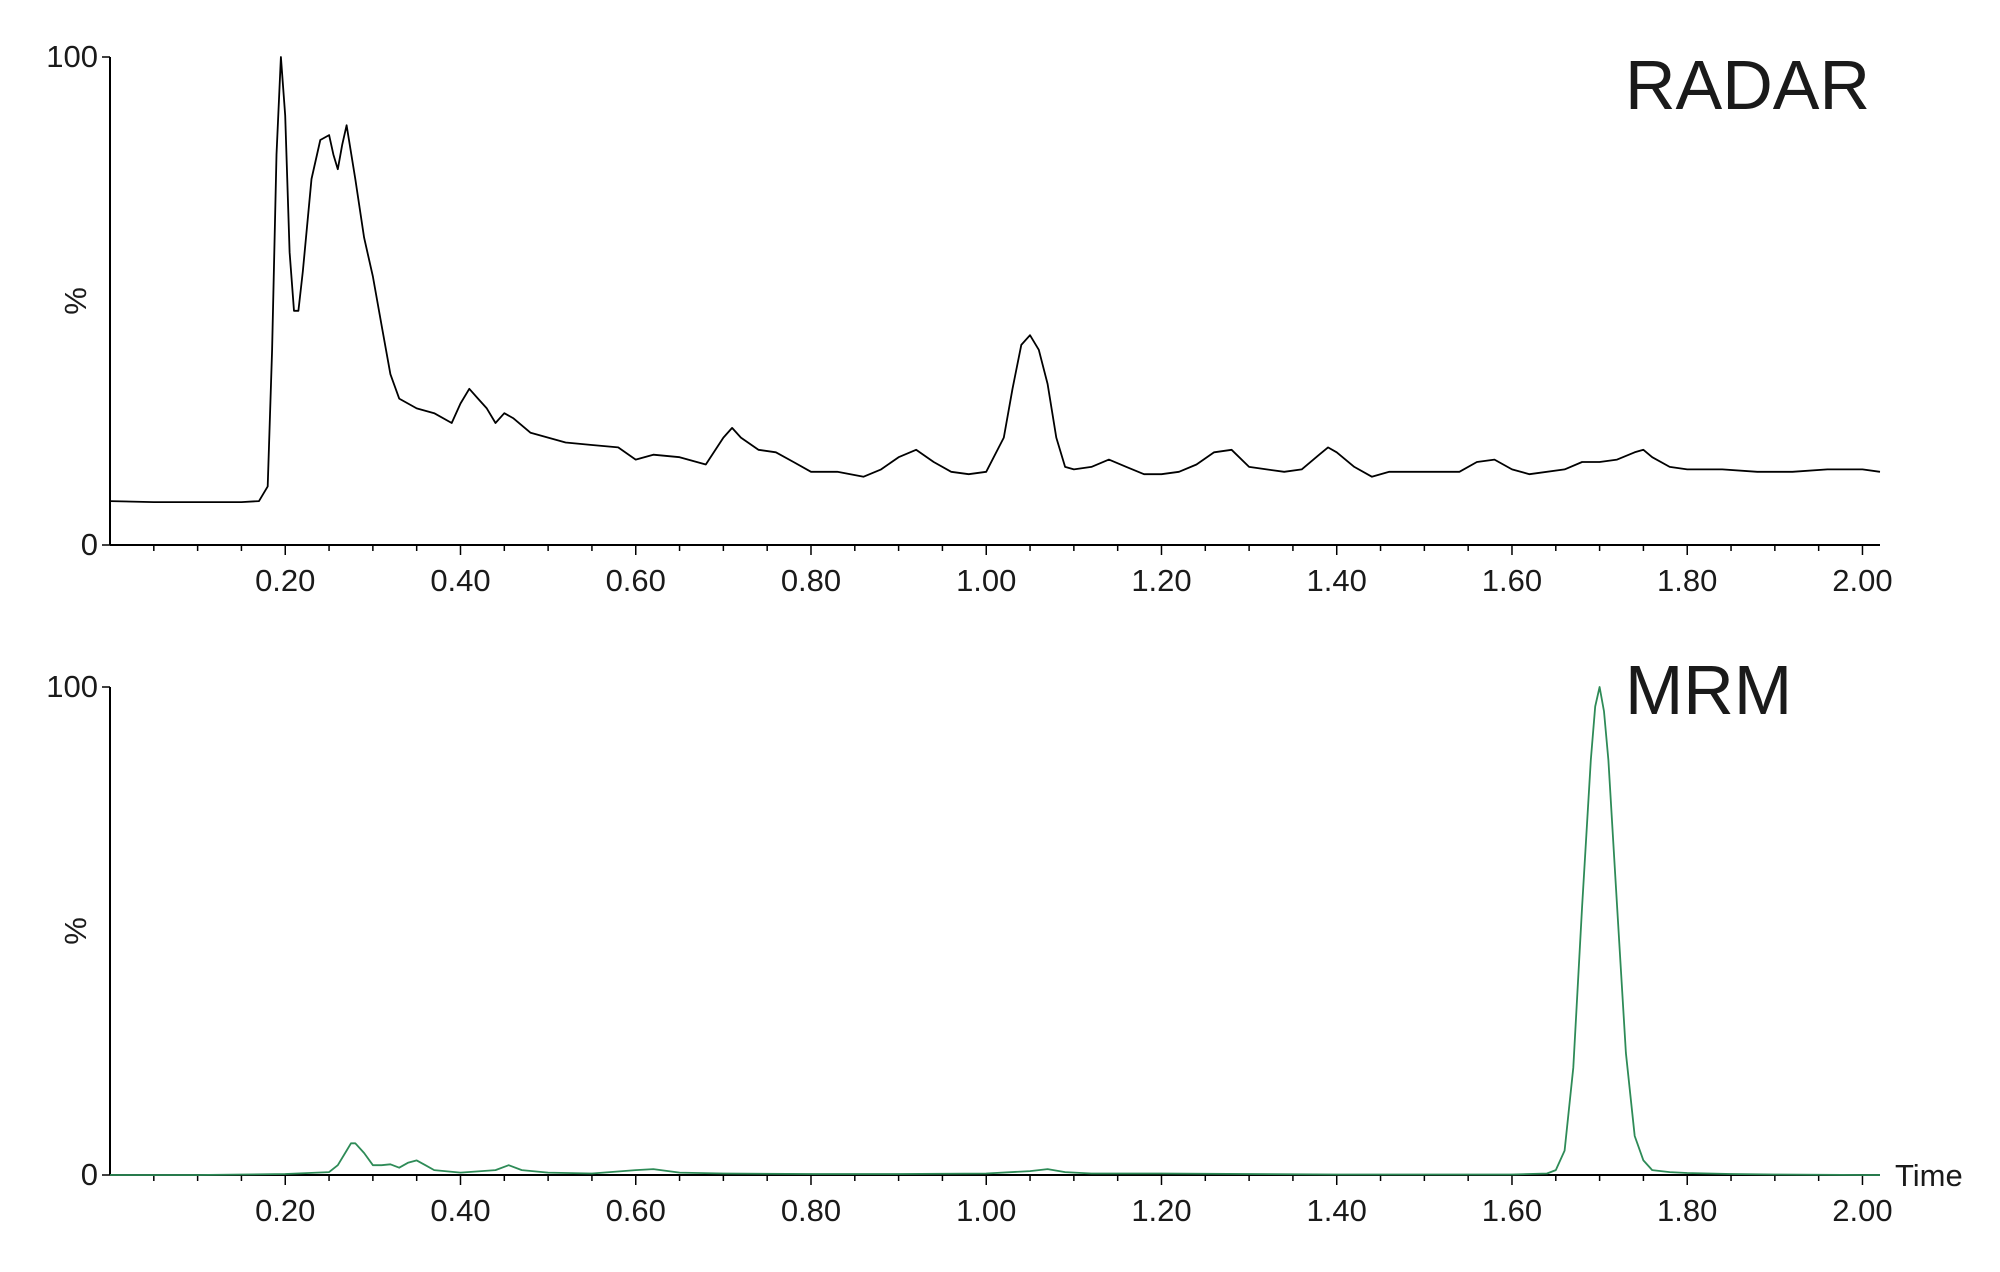  Describe the element at coordinates (1708, 690) in the screenshot. I see `panel-title: MRM` at that location.